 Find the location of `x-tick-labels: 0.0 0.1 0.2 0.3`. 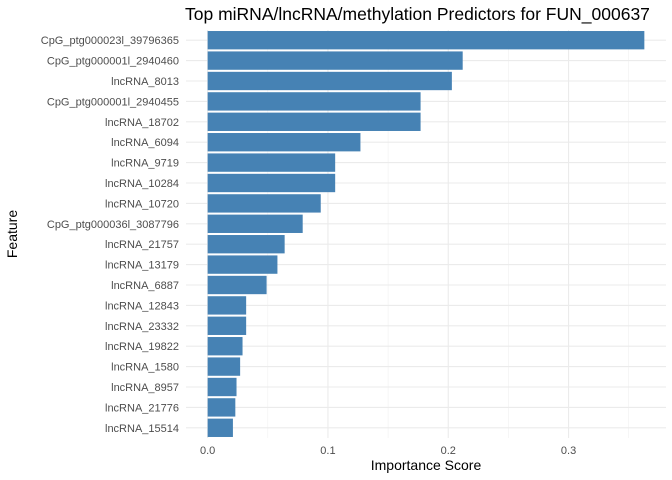

x-tick-labels: 0.0 0.1 0.2 0.3 is located at coordinates (388, 451).